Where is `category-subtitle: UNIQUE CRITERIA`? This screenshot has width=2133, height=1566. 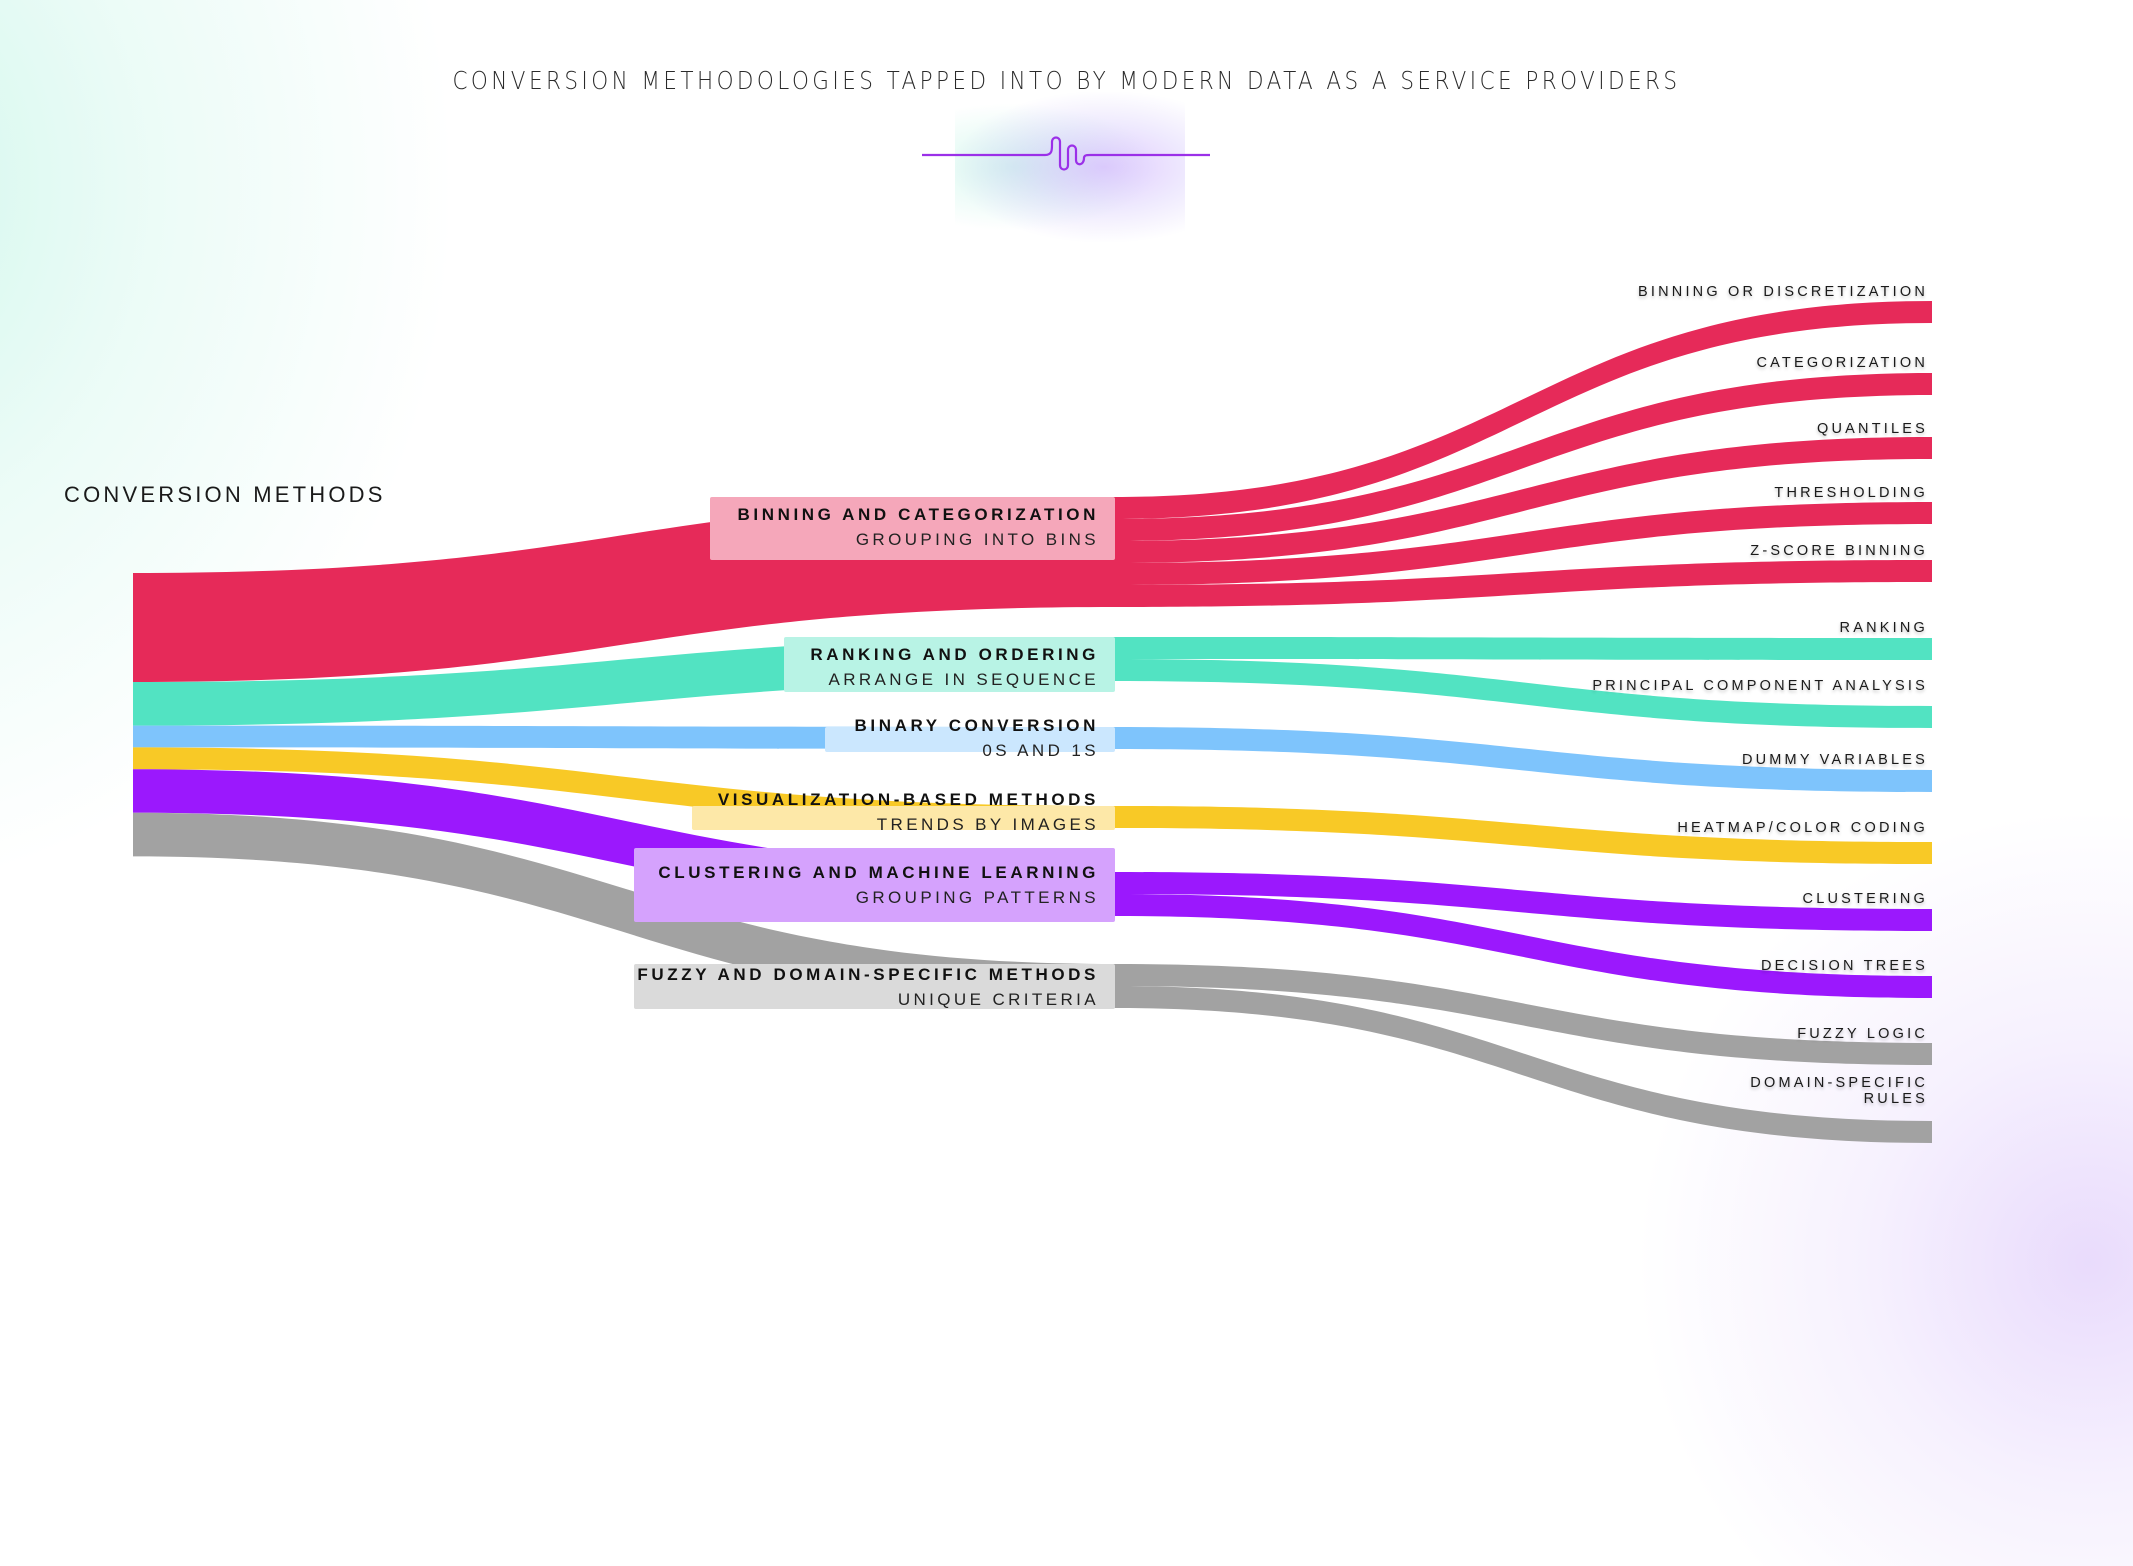 category-subtitle: UNIQUE CRITERIA is located at coordinates (998, 999).